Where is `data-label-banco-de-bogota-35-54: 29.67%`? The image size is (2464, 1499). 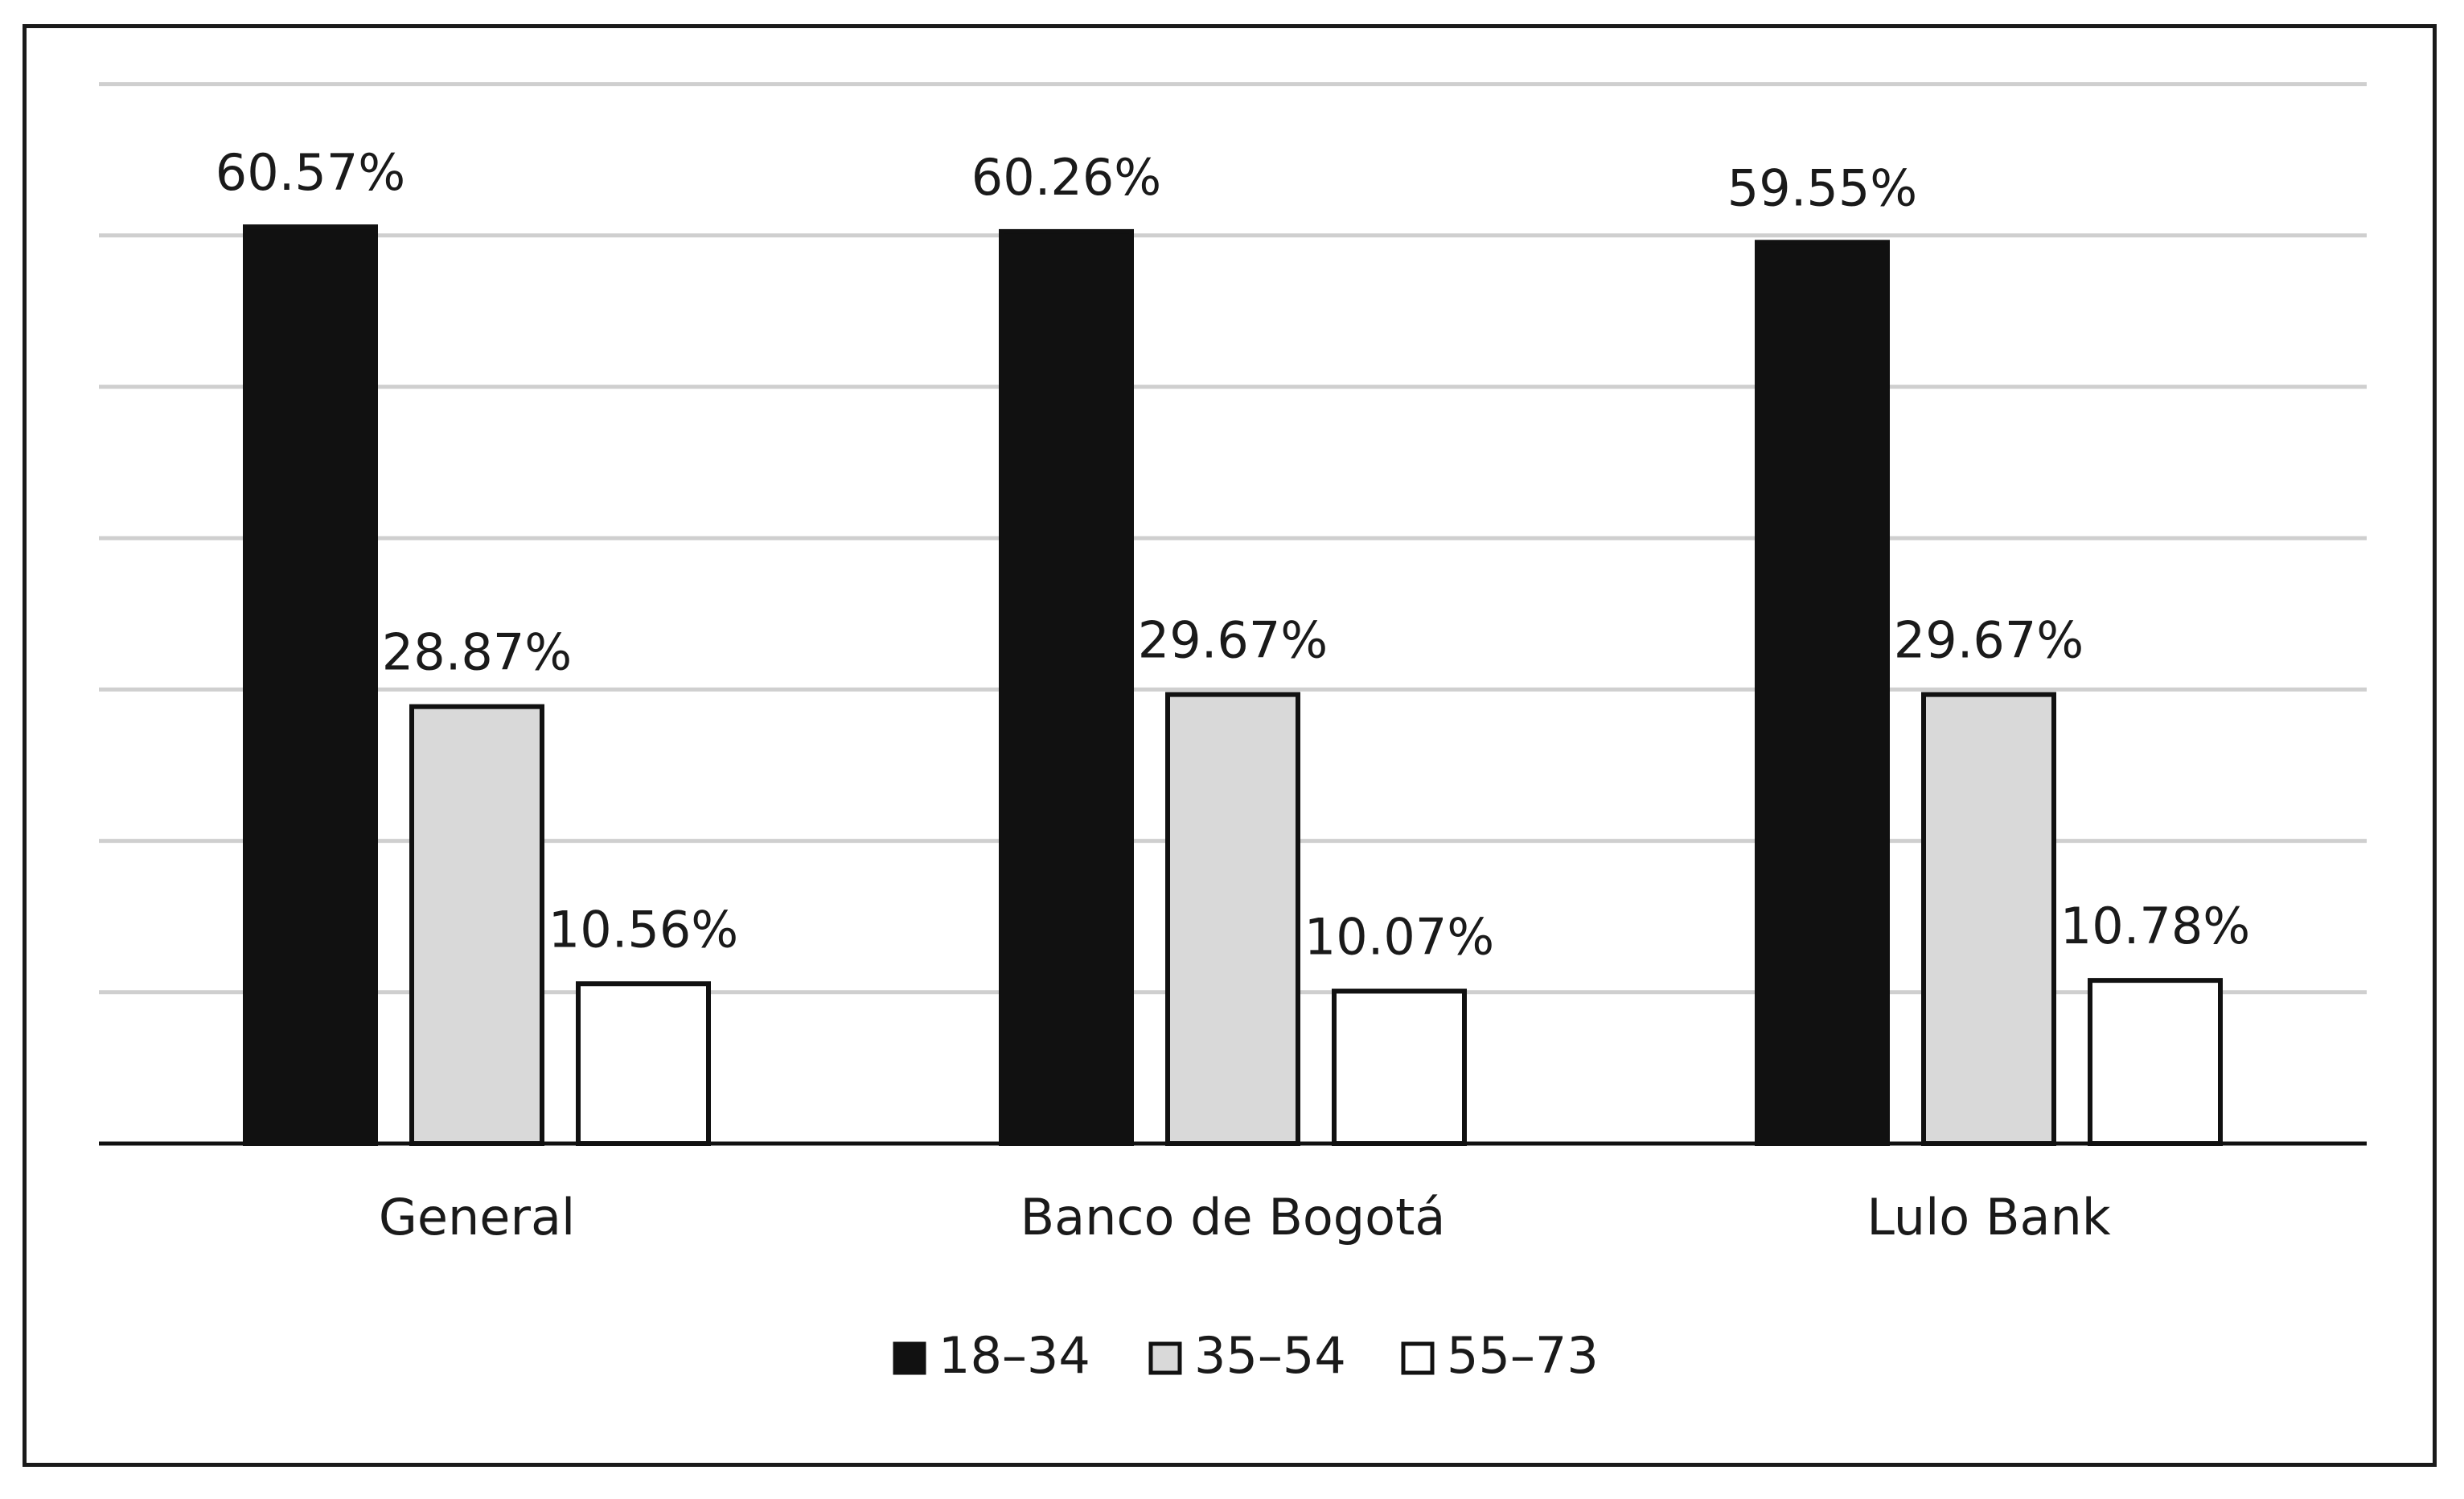
data-label-banco-de-bogota-35-54: 29.67% is located at coordinates (1233, 640).